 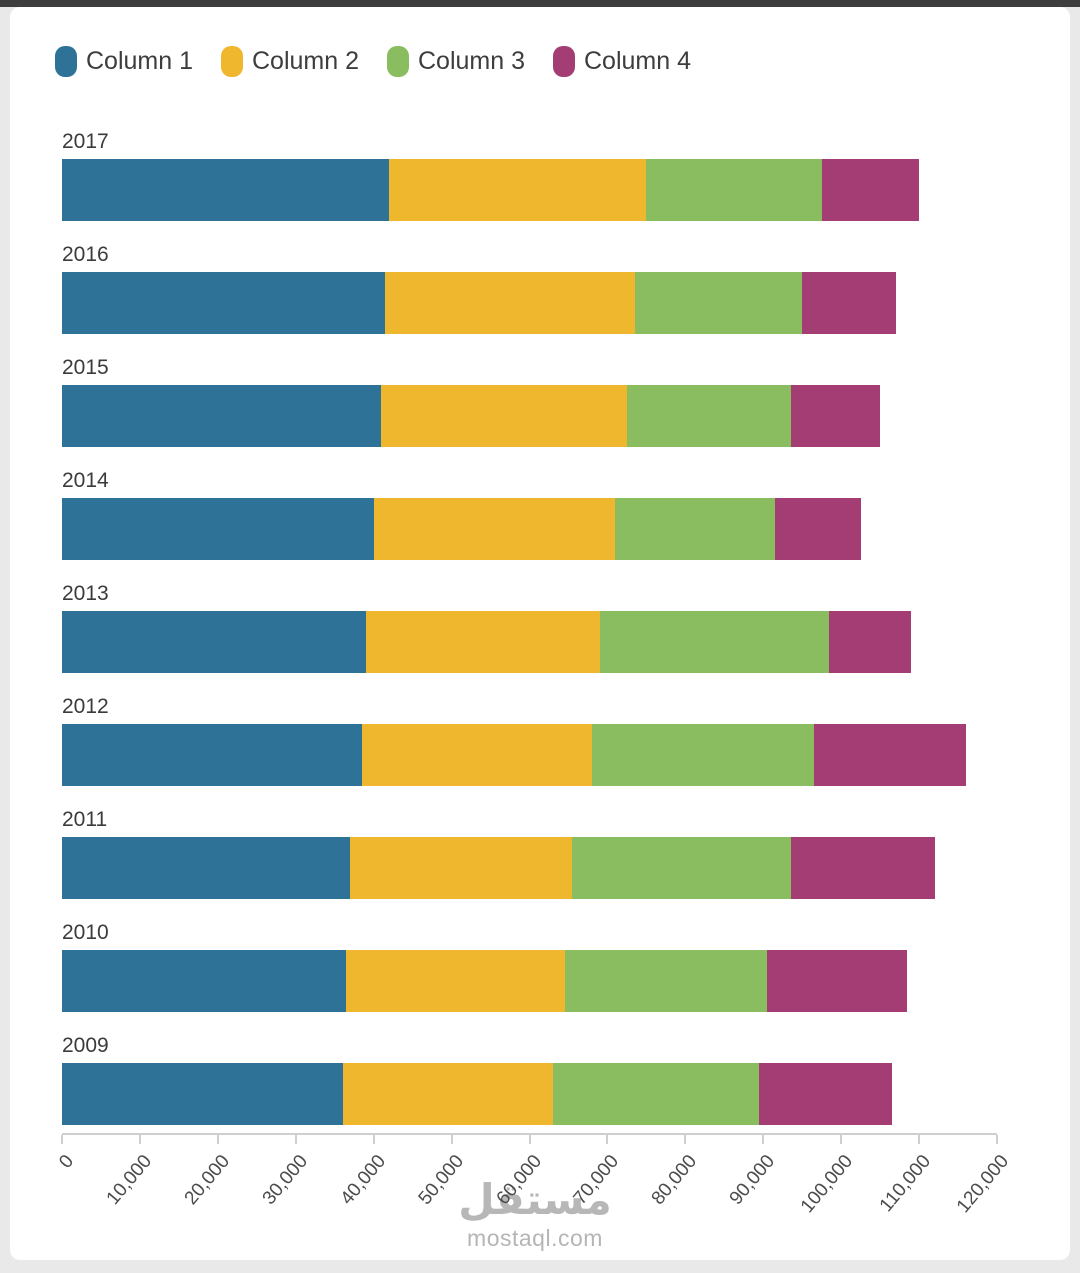 What do you see at coordinates (139, 60) in the screenshot?
I see `legend-label: Column 1` at bounding box center [139, 60].